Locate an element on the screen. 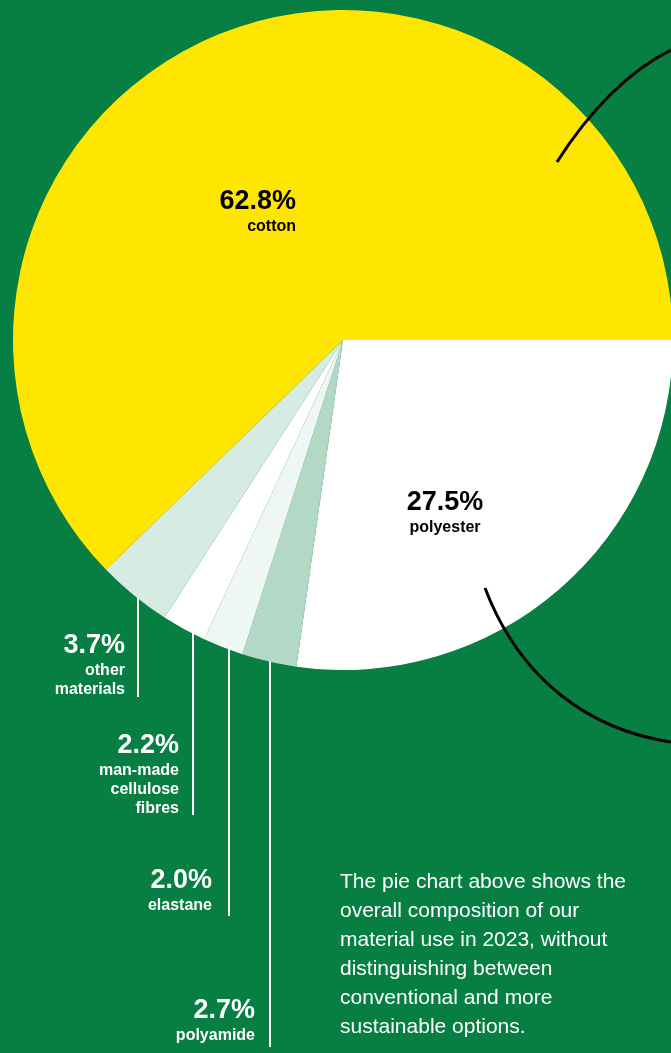 This screenshot has width=671, height=1053. data-label: 3.7% is located at coordinates (94, 644).